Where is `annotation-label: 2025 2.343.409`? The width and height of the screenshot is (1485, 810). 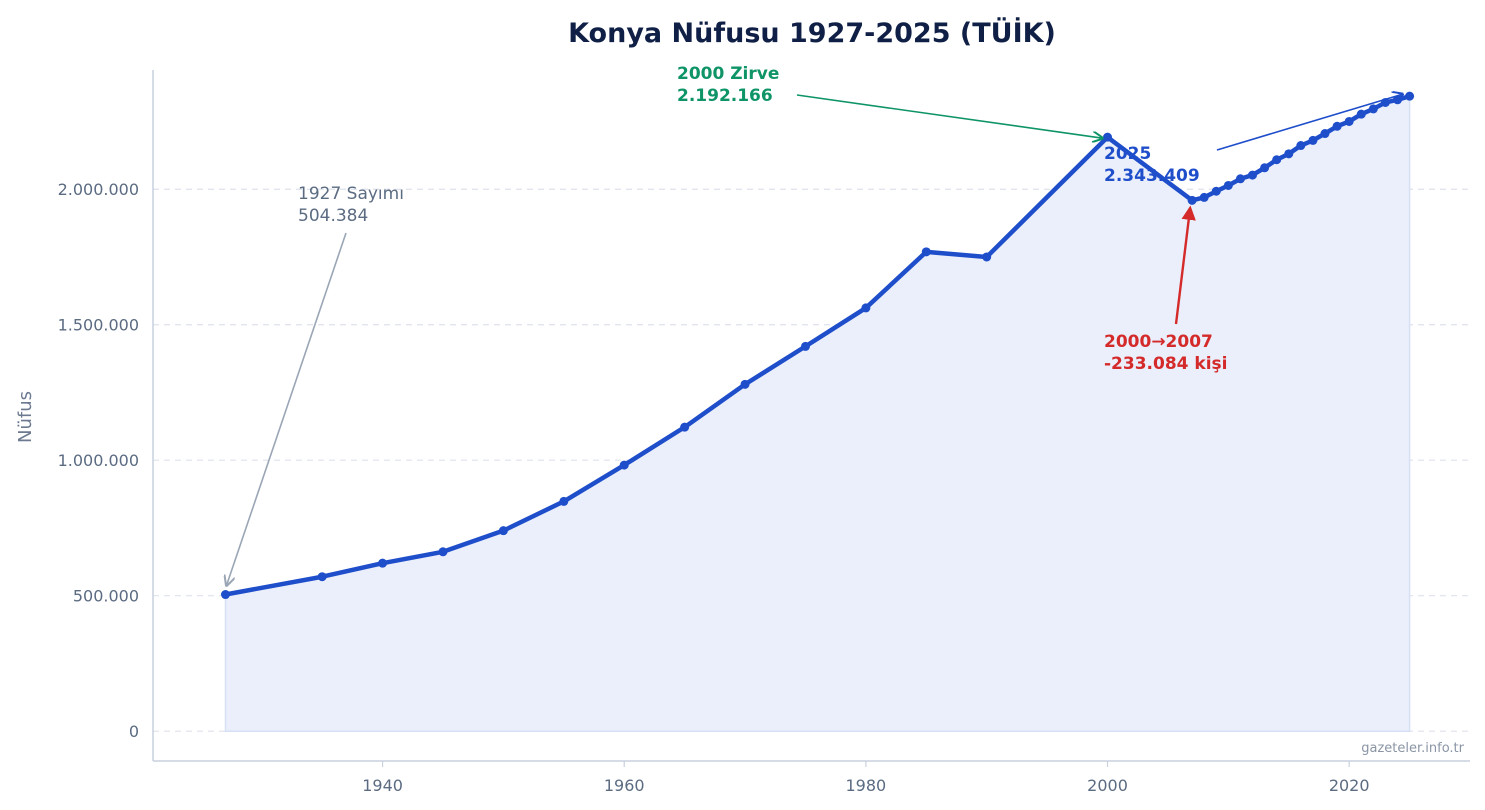
annotation-label: 2025 2.343.409 is located at coordinates (1152, 165).